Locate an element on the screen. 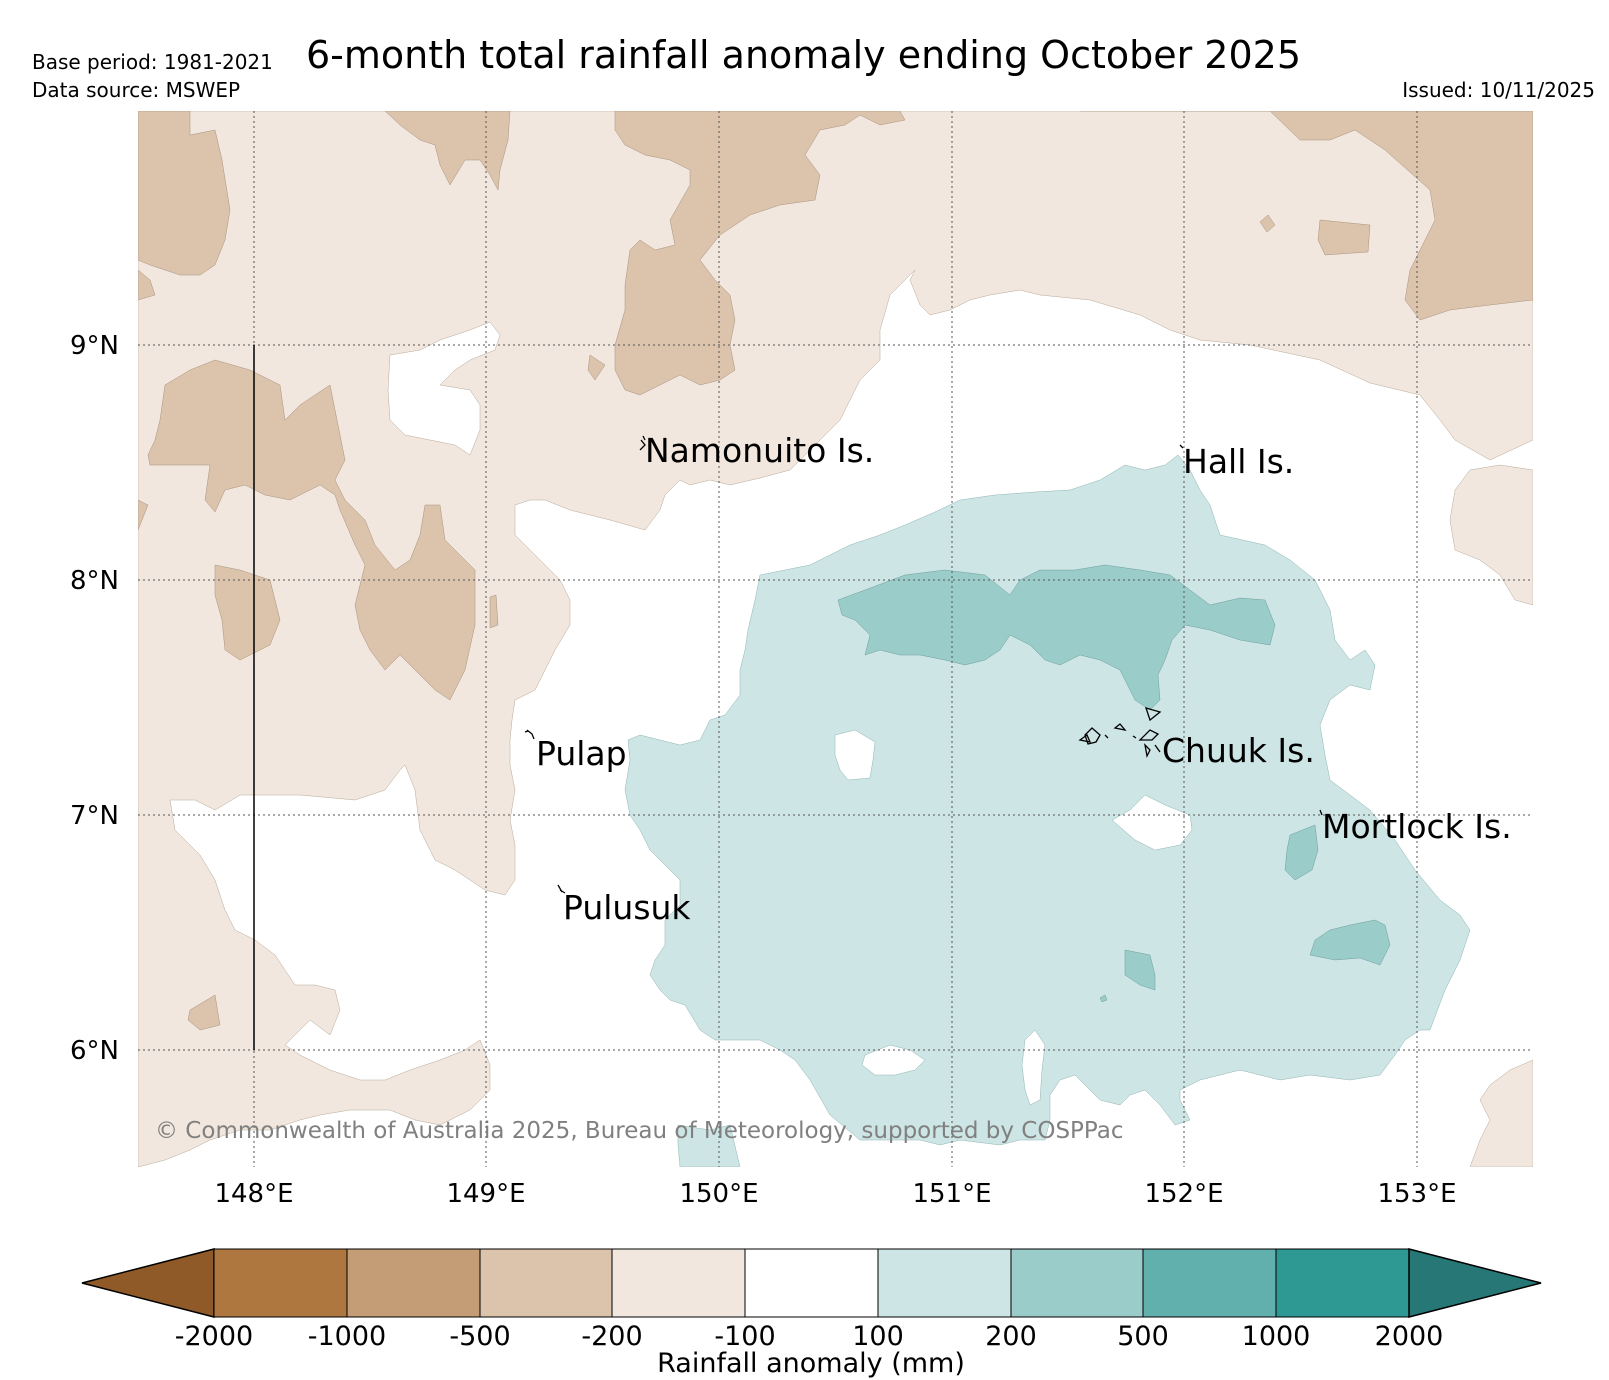  lat-label-8n: 8°N is located at coordinates (94, 581).